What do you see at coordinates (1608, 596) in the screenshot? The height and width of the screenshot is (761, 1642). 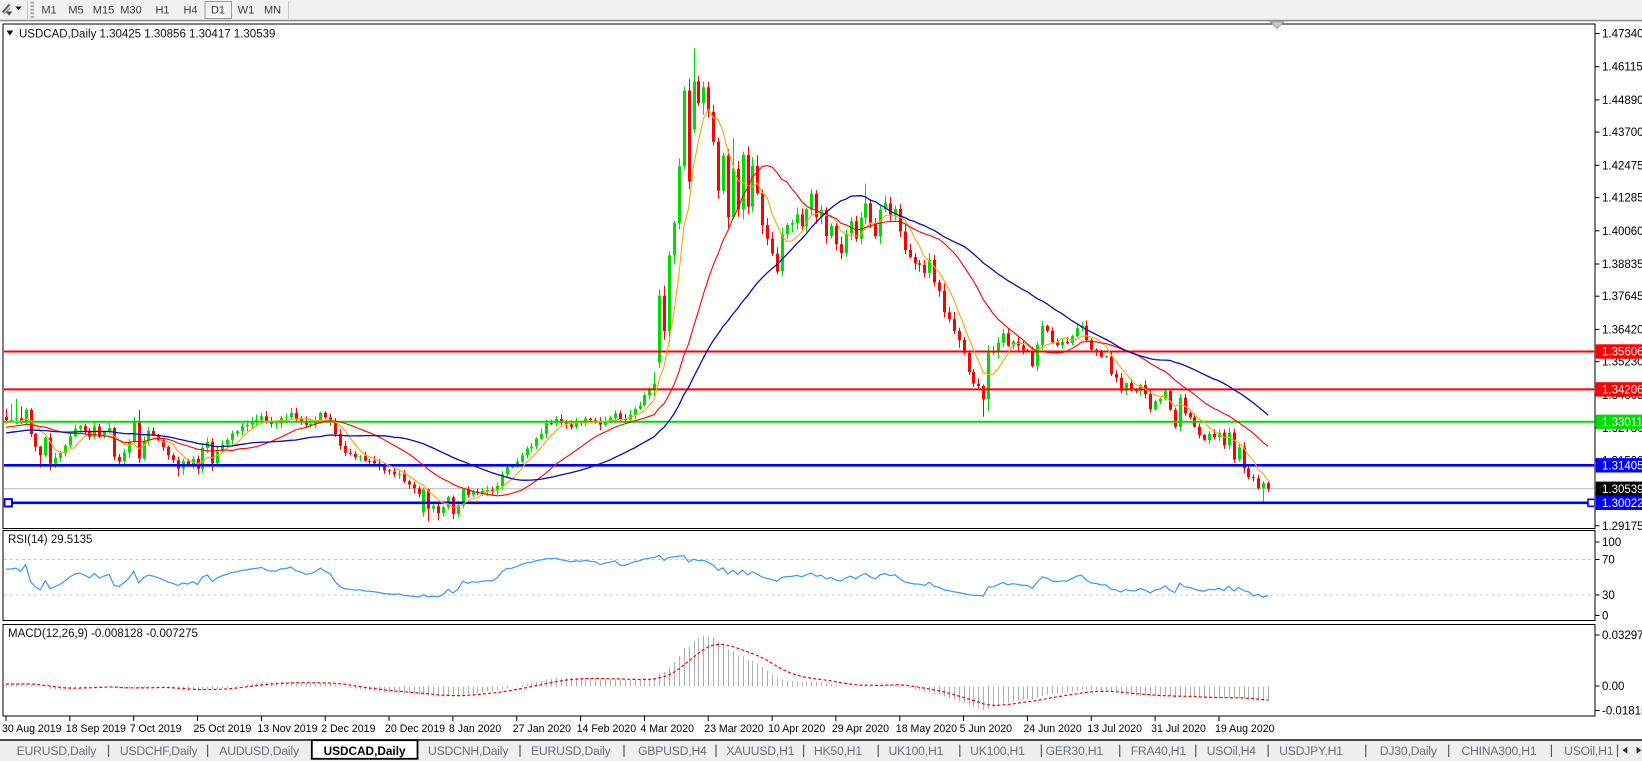 I see `svg-text: 30` at bounding box center [1608, 596].